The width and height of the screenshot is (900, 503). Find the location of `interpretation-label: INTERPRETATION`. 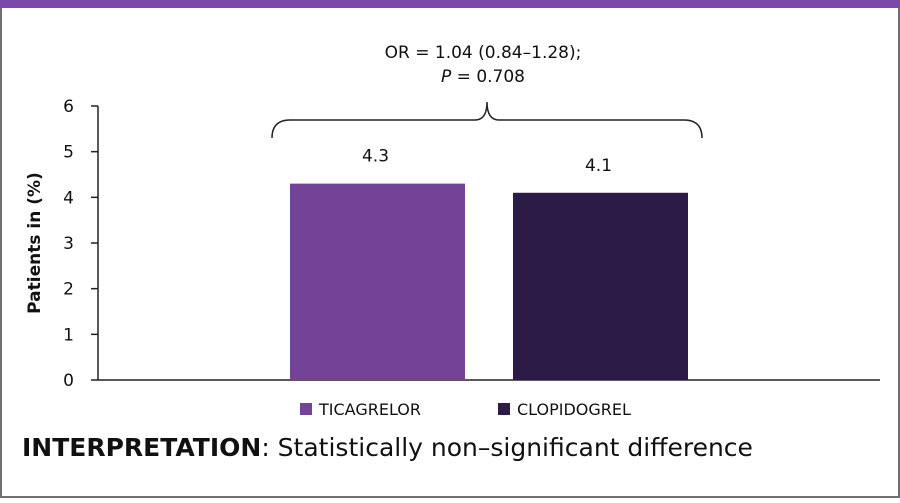

interpretation-label: INTERPRETATION is located at coordinates (142, 447).